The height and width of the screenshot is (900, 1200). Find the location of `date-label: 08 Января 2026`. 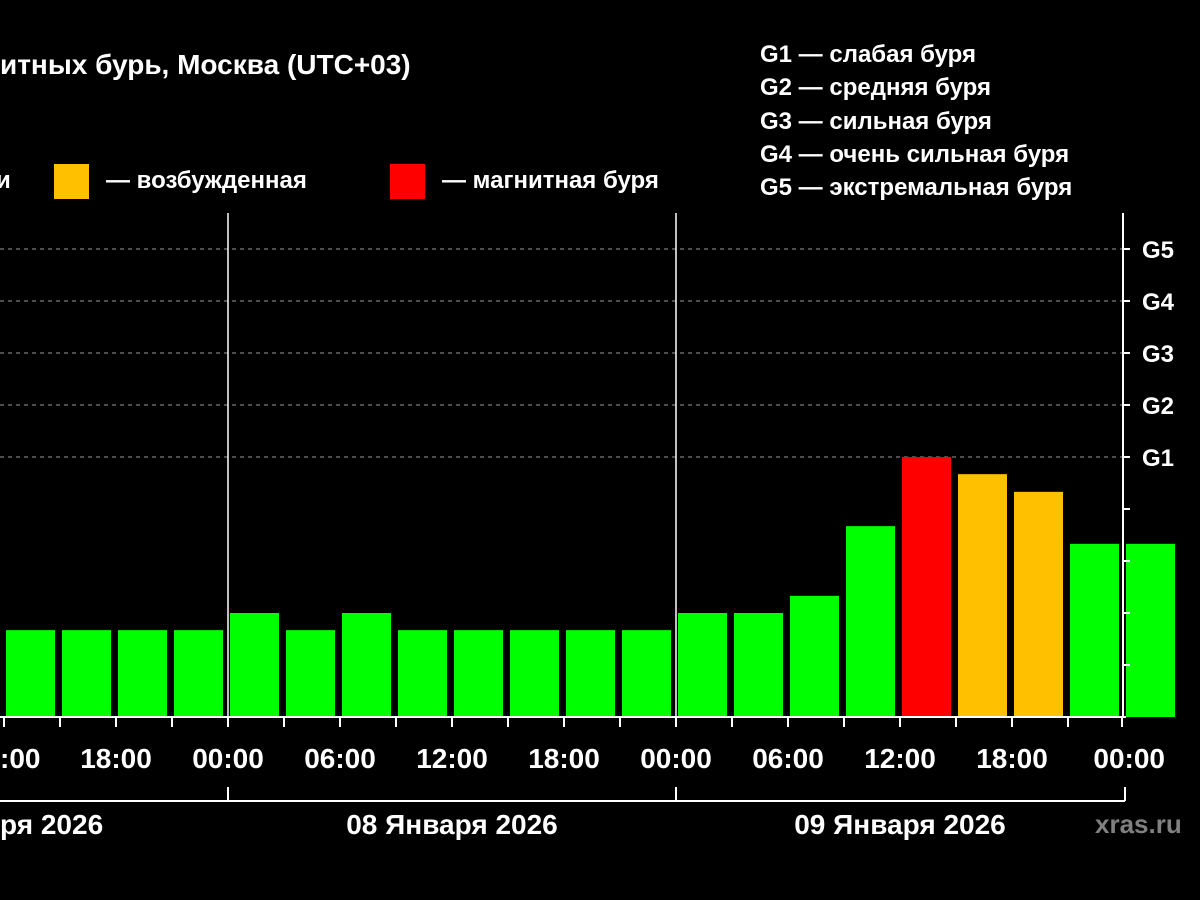

date-label: 08 Января 2026 is located at coordinates (452, 824).